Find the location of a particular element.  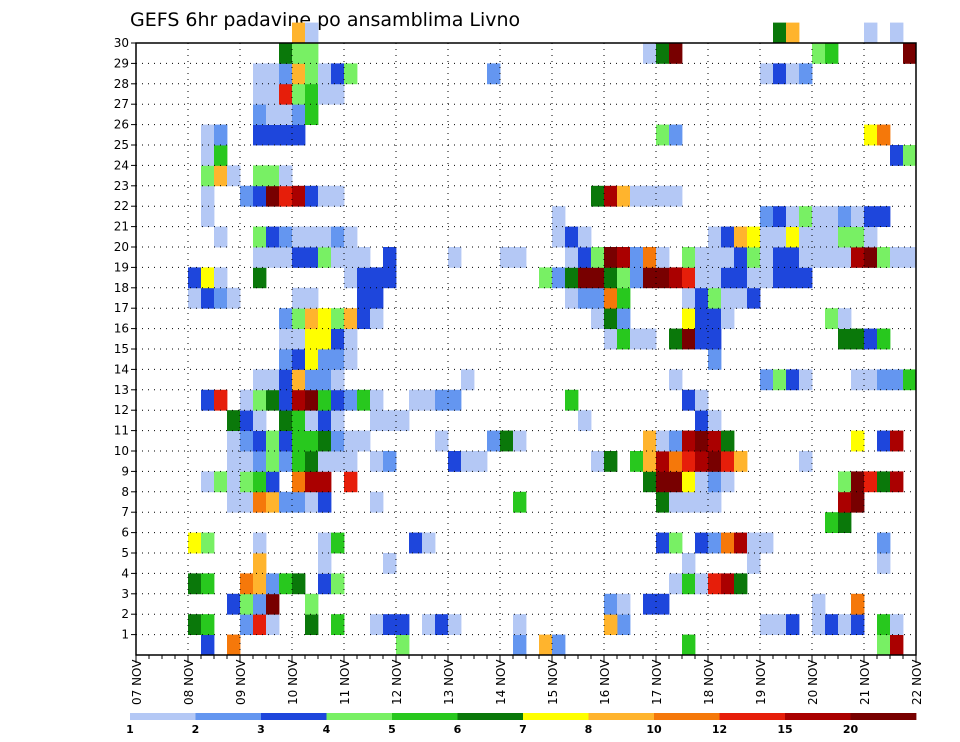

y-tick-label: 2 is located at coordinates (125, 614).